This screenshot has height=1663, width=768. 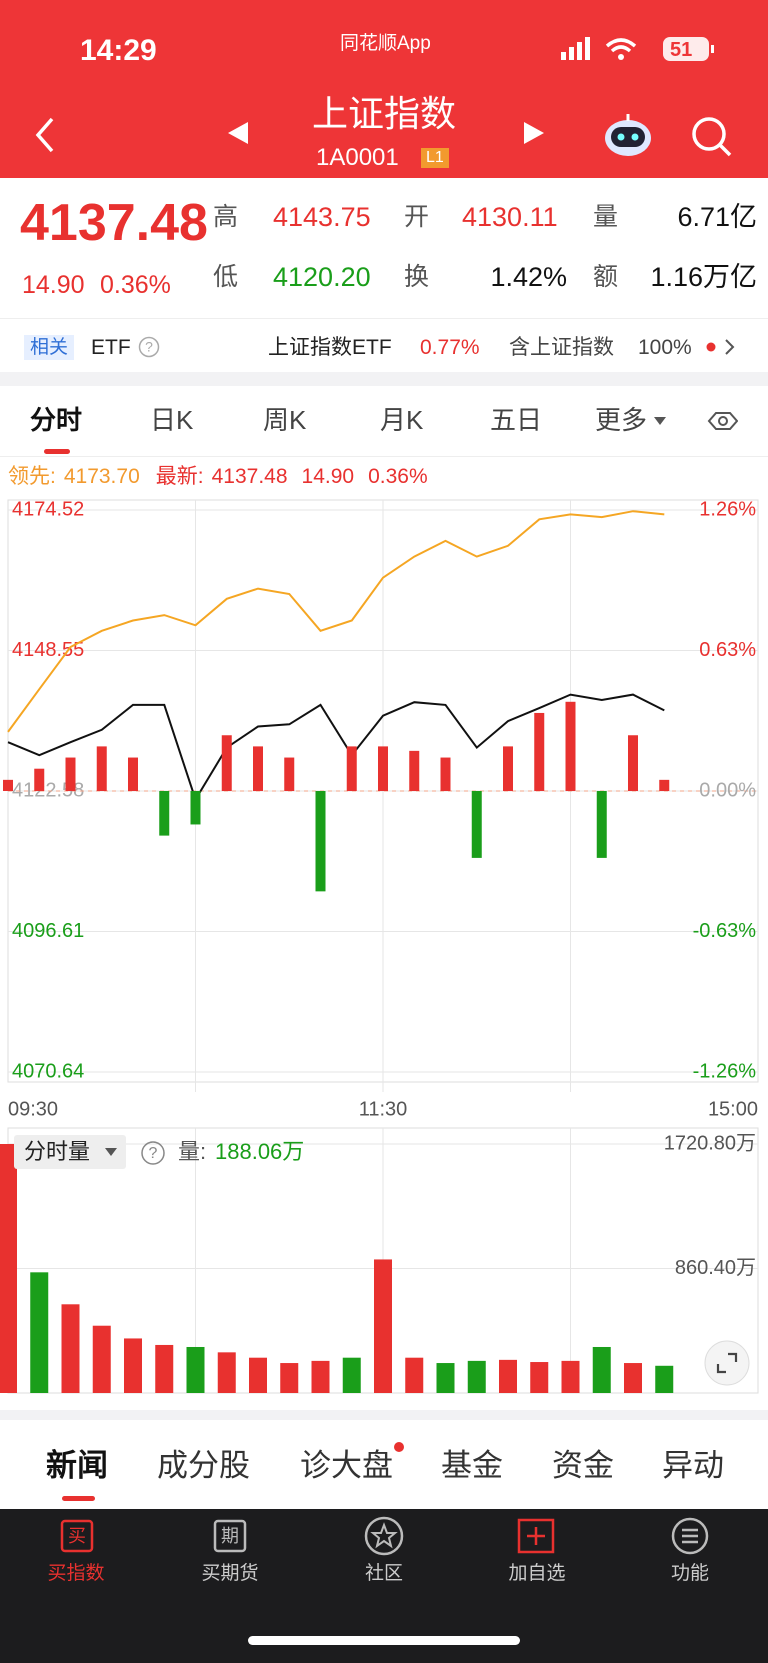 What do you see at coordinates (192, 1151) in the screenshot?
I see `volume-now-label: 量:` at bounding box center [192, 1151].